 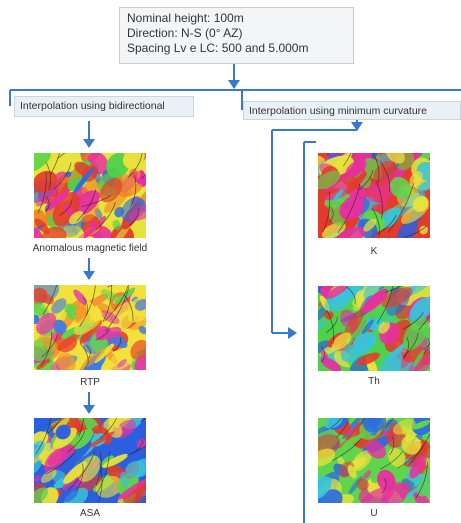 What do you see at coordinates (185, 33) in the screenshot?
I see `direction-text: Direction: N-S (0° AZ)` at bounding box center [185, 33].